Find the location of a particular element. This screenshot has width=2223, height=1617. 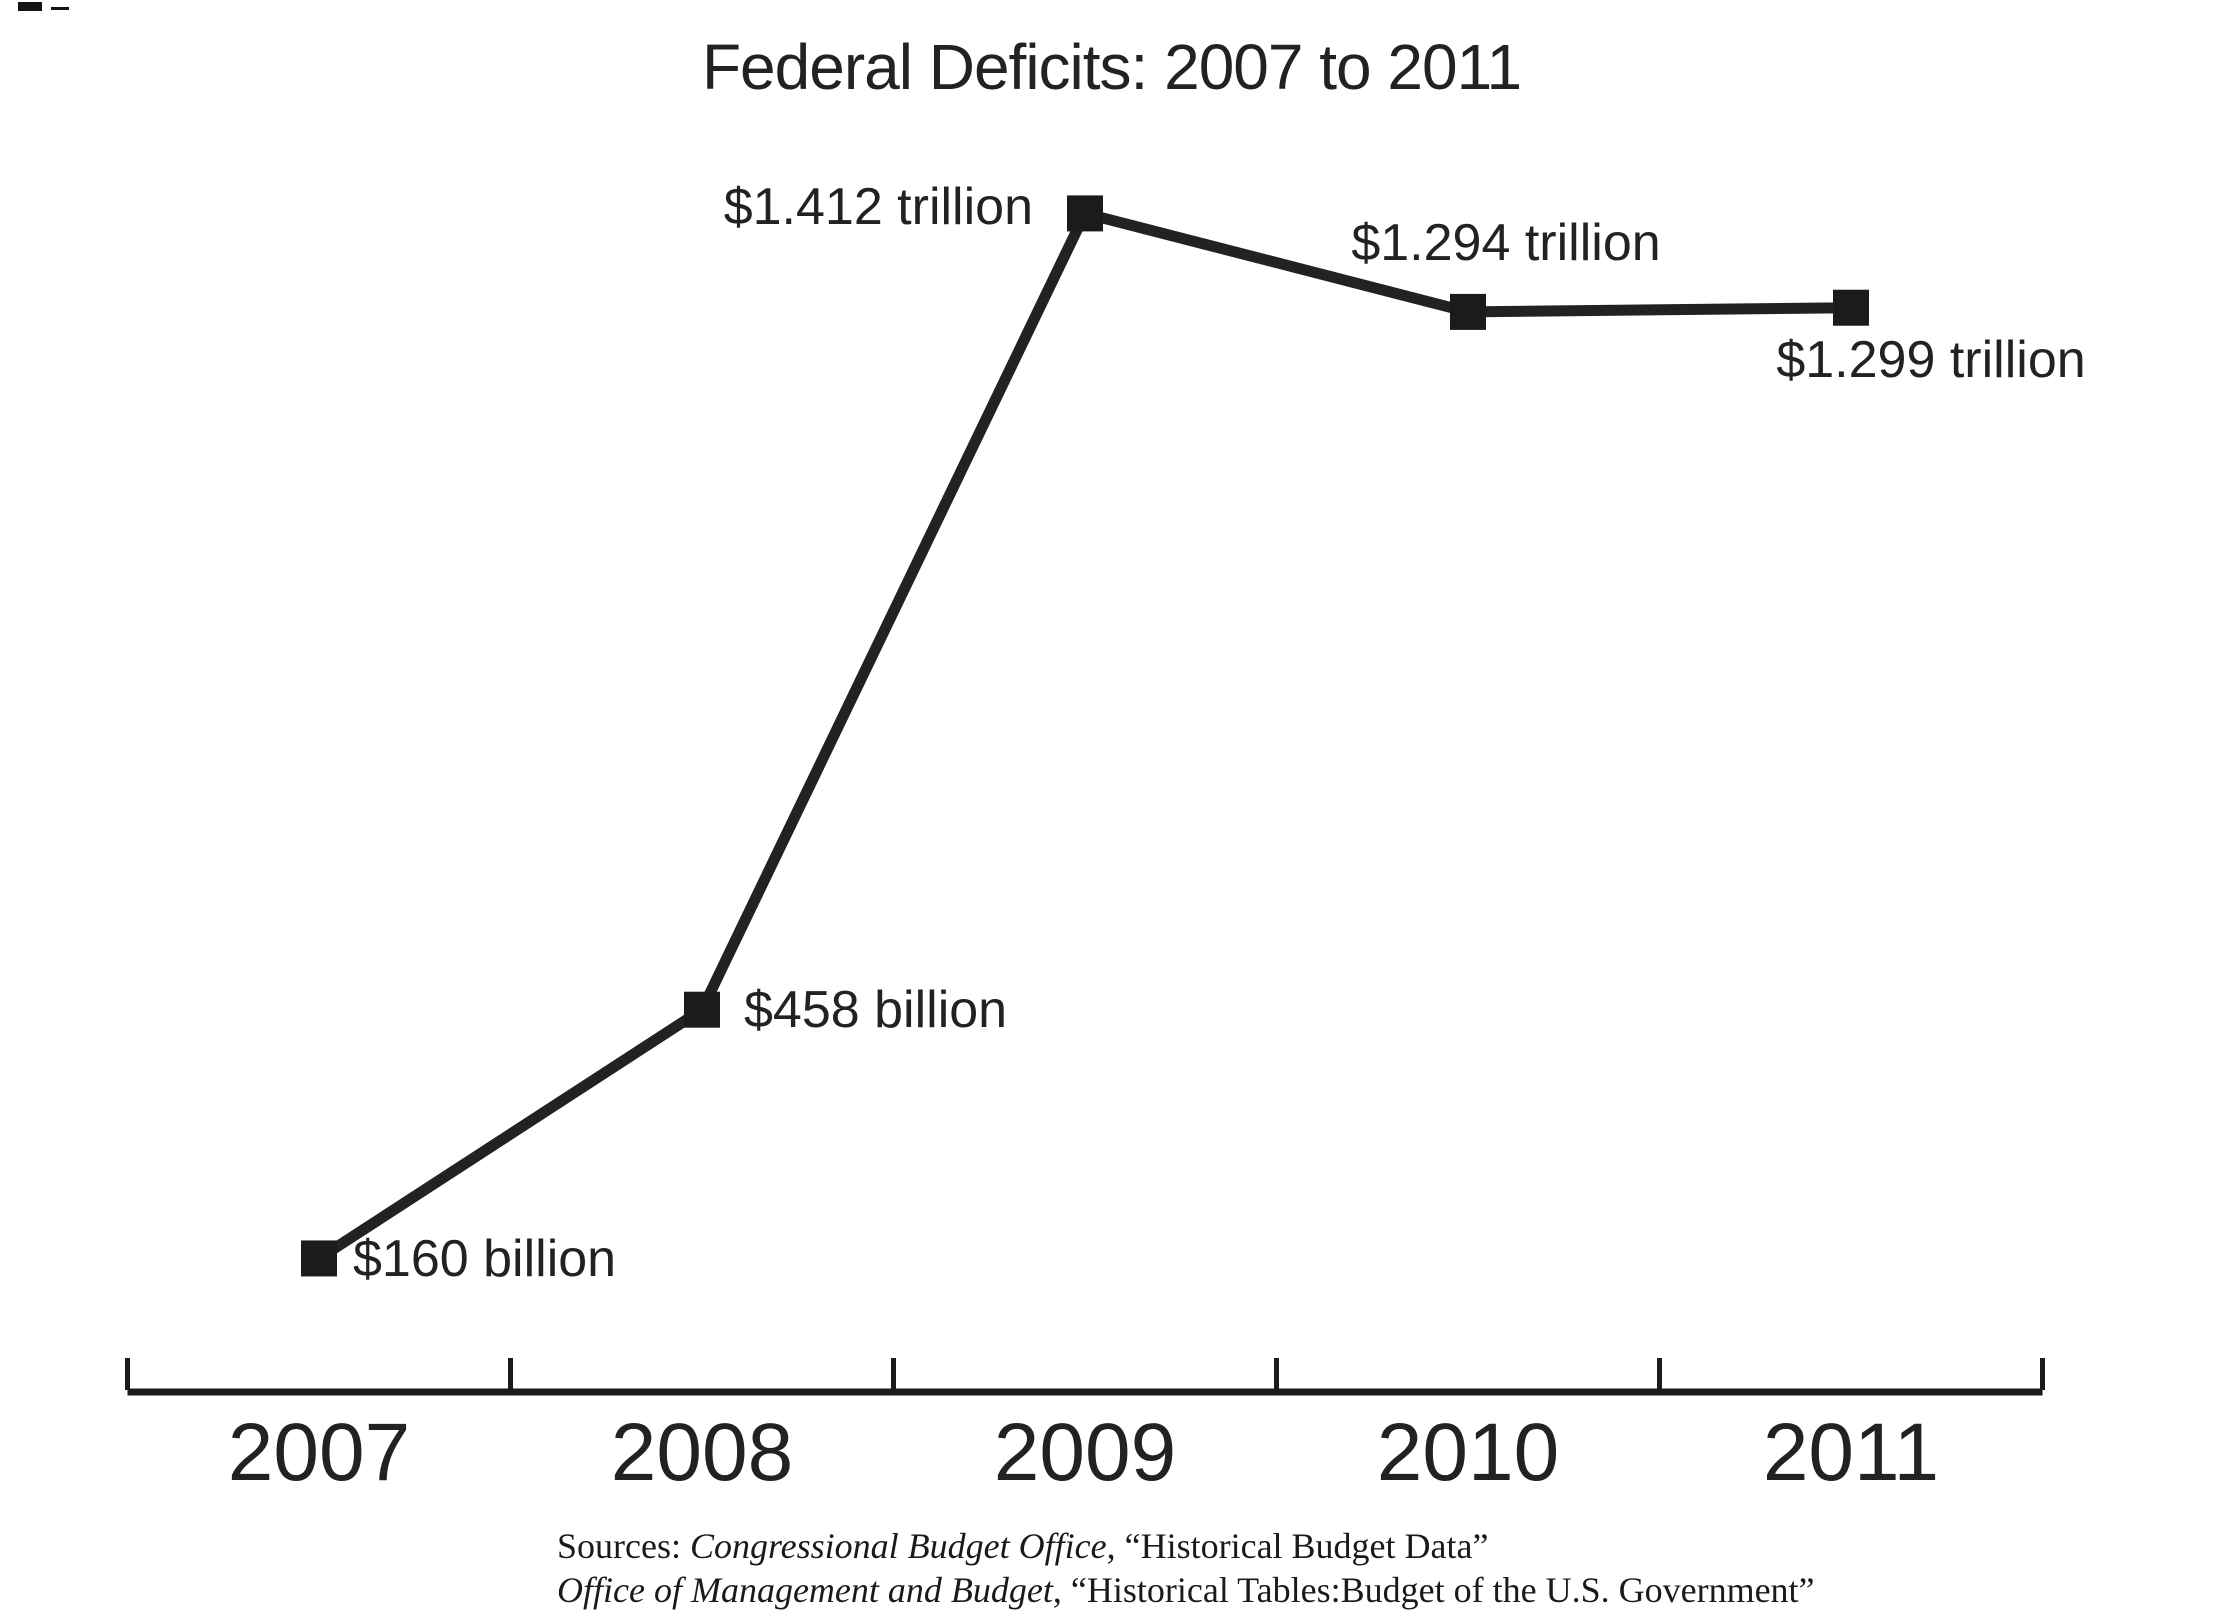

source-name-cbo: Congressional Budget Office is located at coordinates (898, 1546).